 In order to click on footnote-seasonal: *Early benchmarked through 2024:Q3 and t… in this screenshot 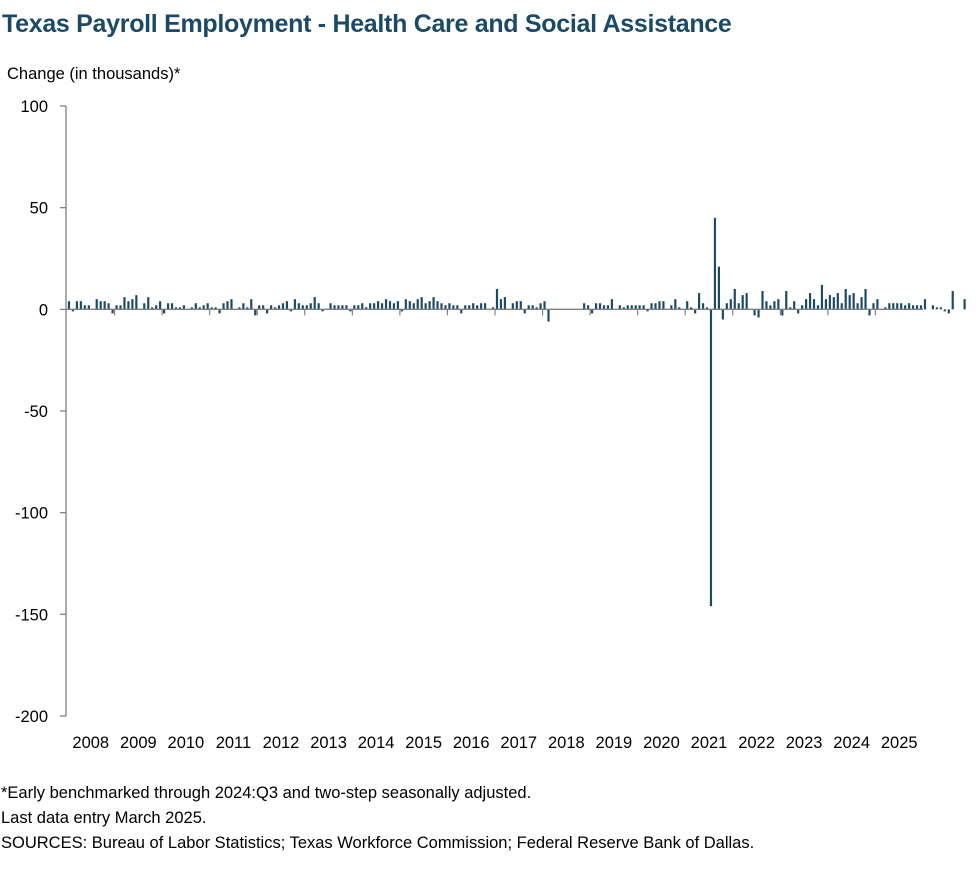, I will do `click(266, 793)`.